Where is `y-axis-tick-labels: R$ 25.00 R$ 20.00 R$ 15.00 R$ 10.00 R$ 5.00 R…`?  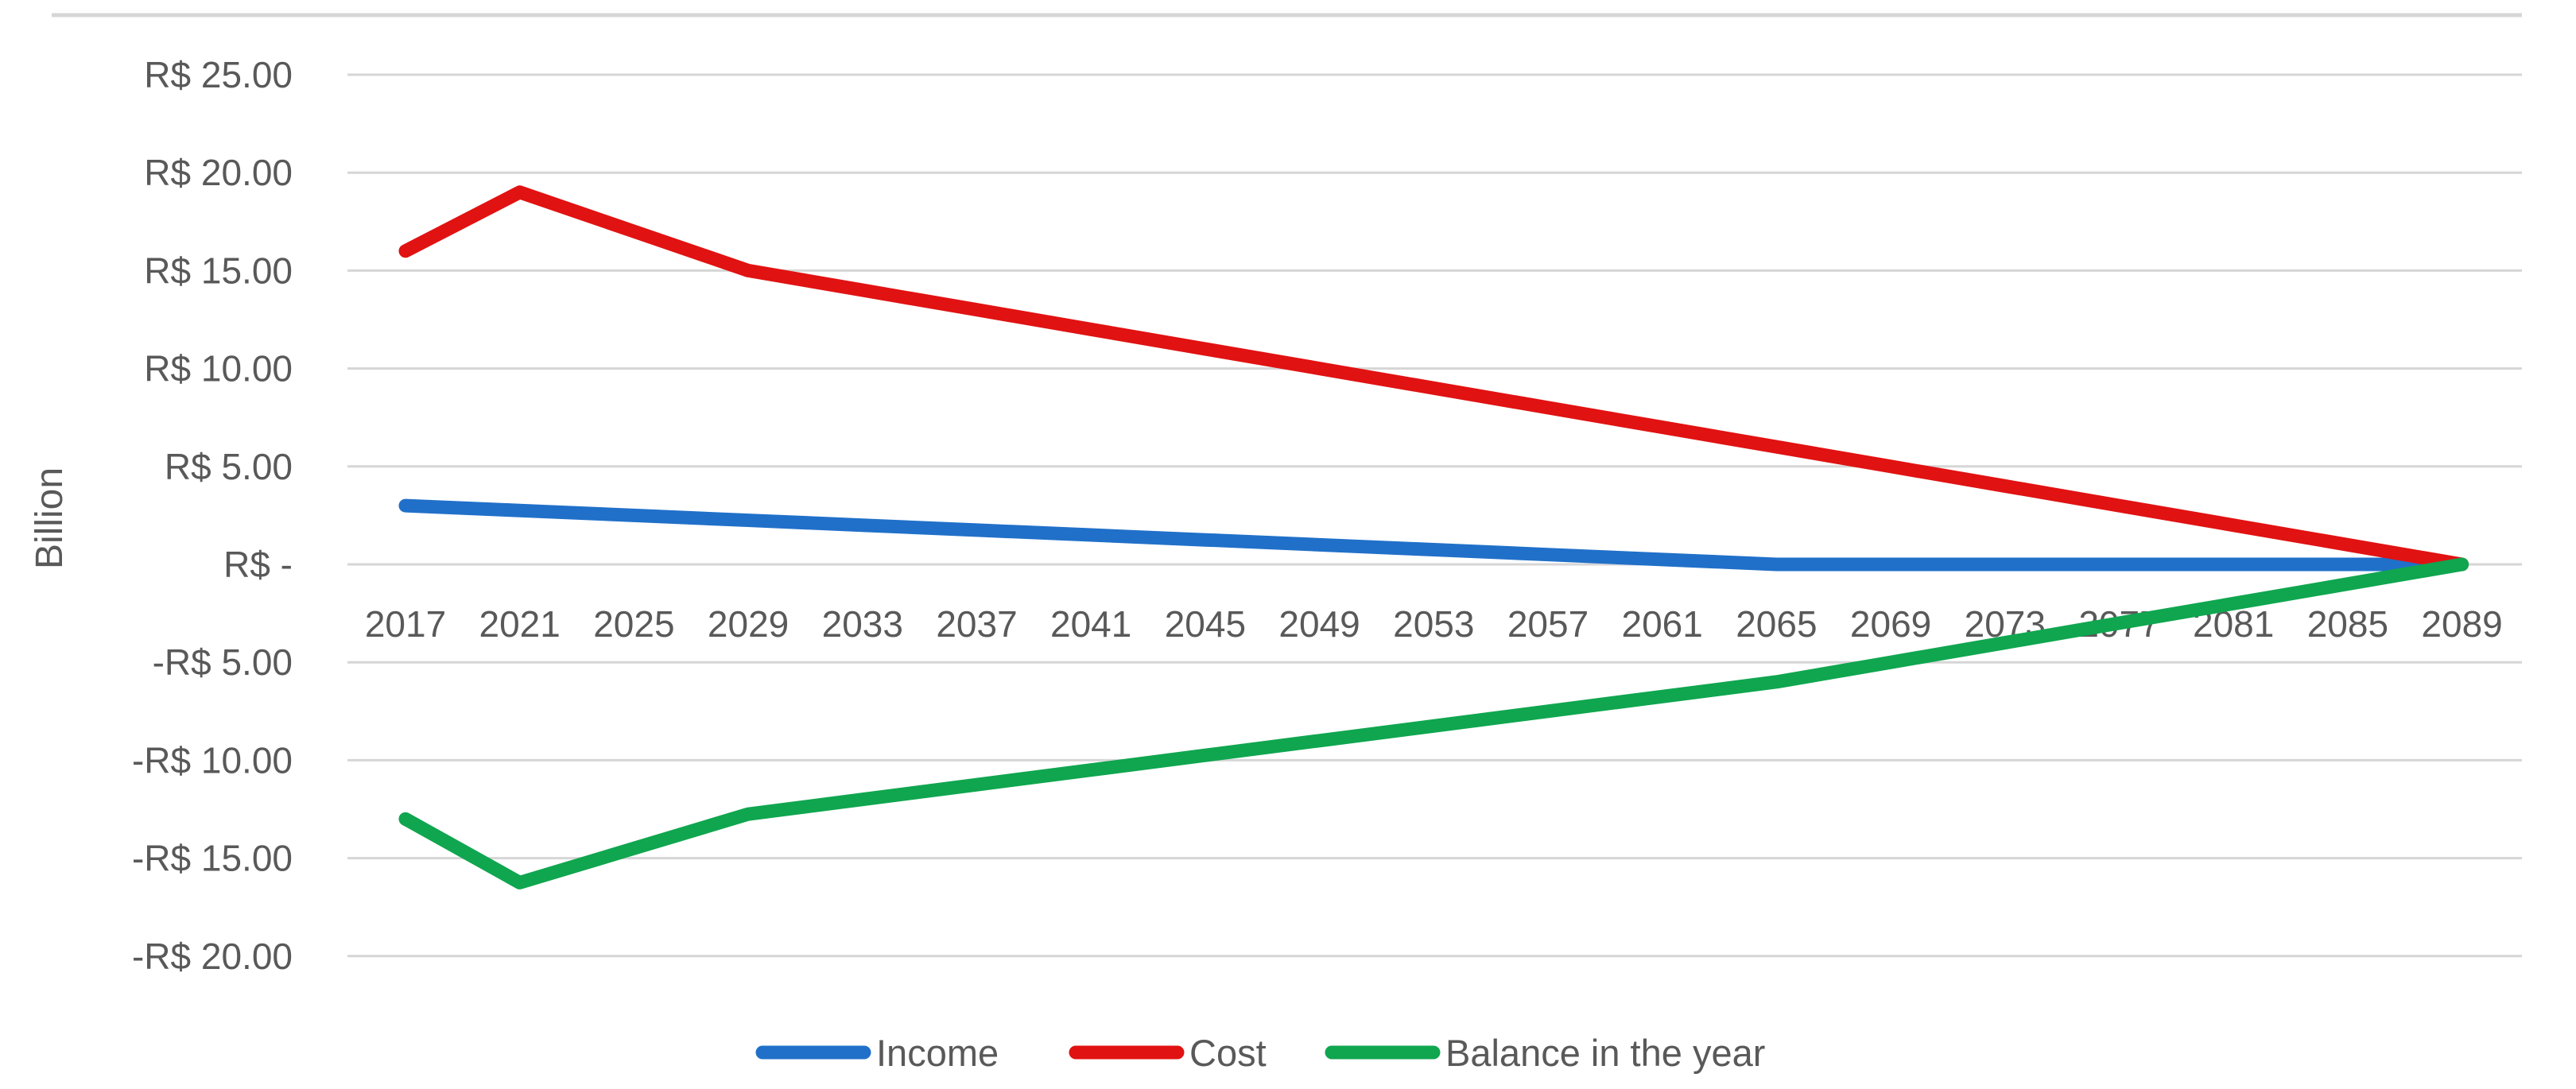 y-axis-tick-labels: R$ 25.00 R$ 20.00 R$ 15.00 R$ 10.00 R$ 5.00 R… is located at coordinates (212, 515).